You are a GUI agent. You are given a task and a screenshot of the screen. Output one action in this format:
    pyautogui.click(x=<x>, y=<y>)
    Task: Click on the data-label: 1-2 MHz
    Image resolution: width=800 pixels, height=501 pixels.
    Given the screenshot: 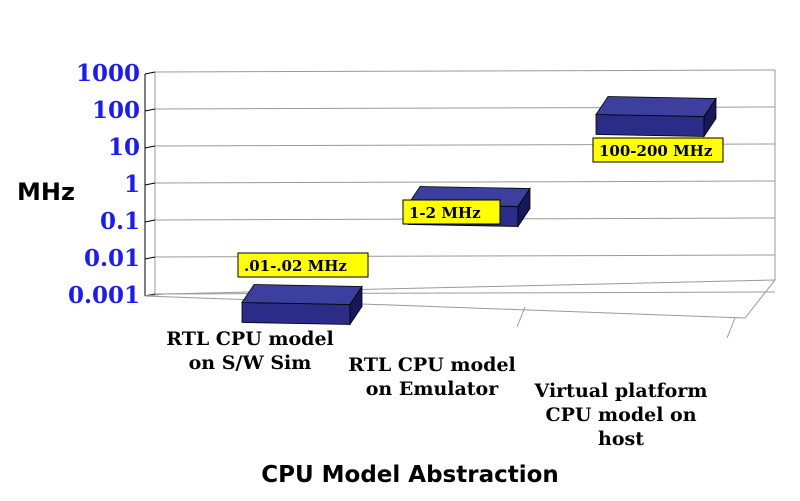 What is the action you would take?
    pyautogui.click(x=445, y=213)
    